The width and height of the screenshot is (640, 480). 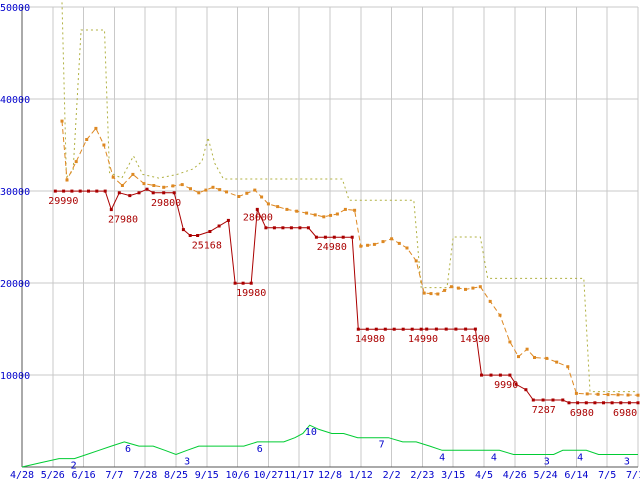 What do you see at coordinates (361, 475) in the screenshot?
I see `x-tick-label: 1/12` at bounding box center [361, 475].